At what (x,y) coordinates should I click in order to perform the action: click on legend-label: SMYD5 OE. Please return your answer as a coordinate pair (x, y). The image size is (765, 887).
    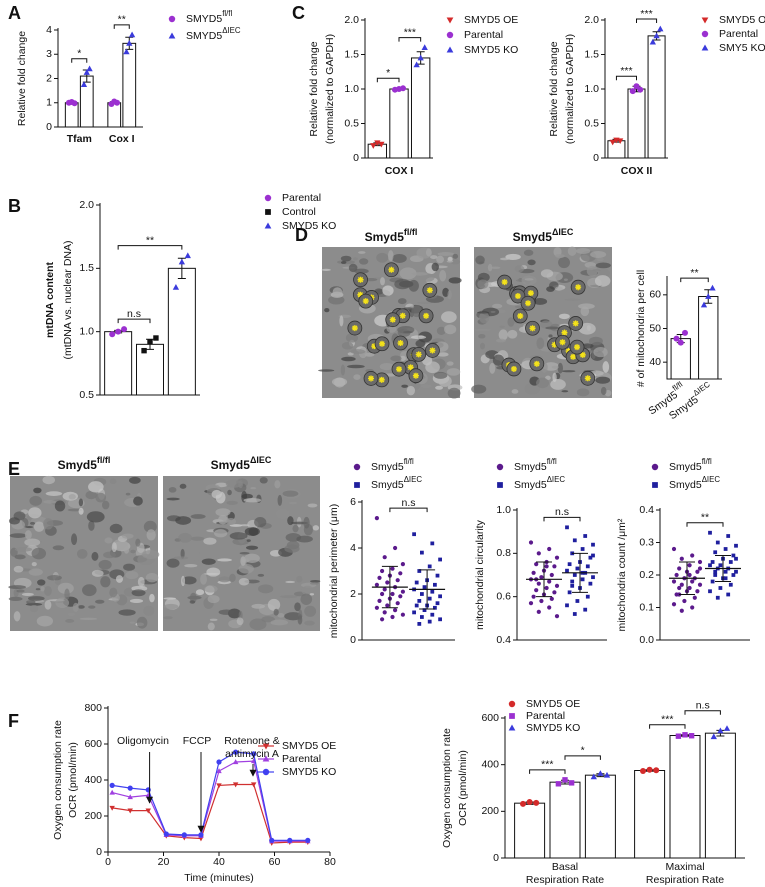
    Looking at the image, I should click on (491, 20).